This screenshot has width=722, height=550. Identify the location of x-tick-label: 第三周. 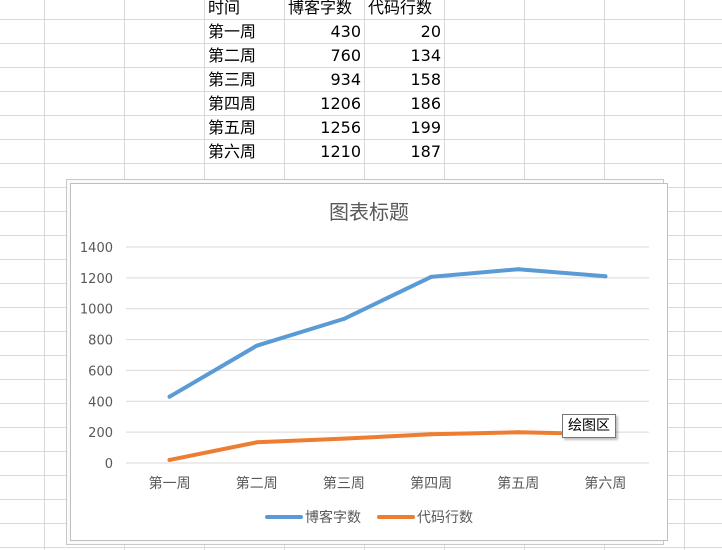
(344, 483).